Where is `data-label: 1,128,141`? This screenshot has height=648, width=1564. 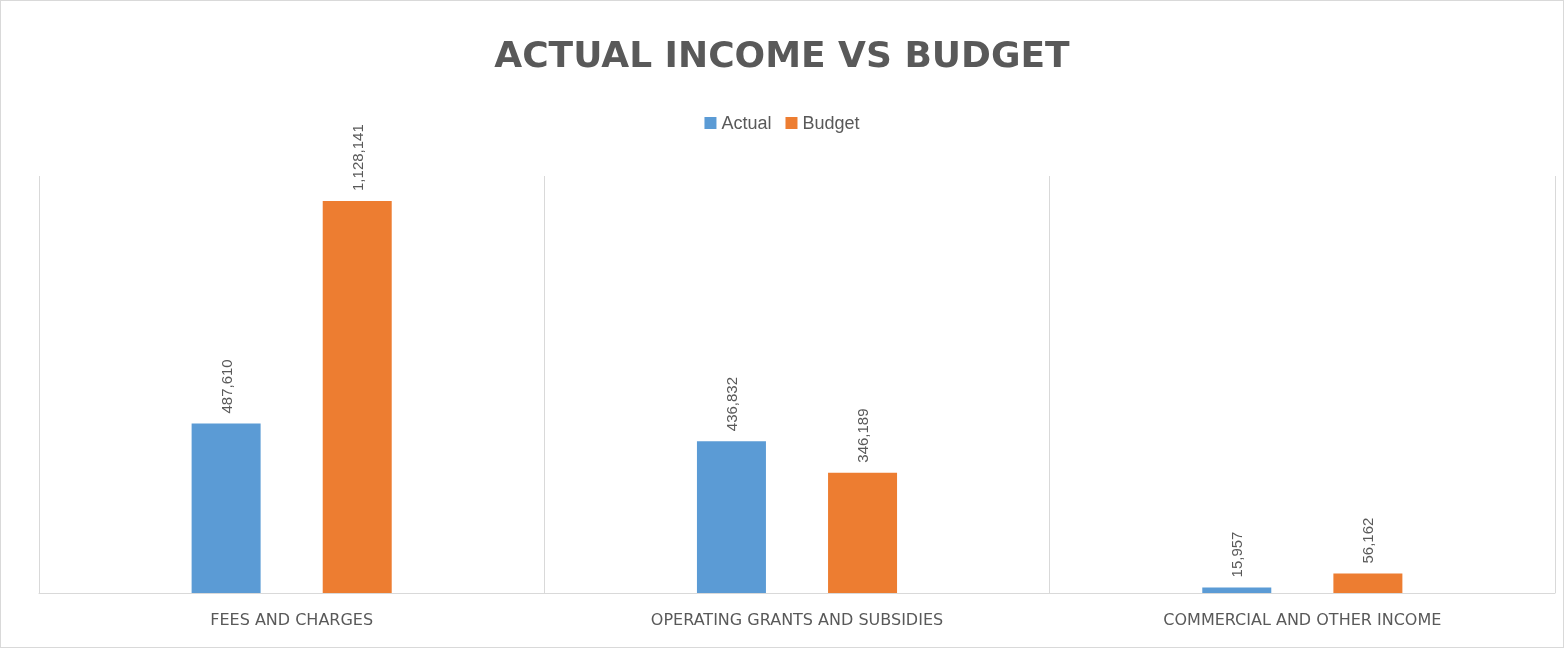 data-label: 1,128,141 is located at coordinates (357, 157).